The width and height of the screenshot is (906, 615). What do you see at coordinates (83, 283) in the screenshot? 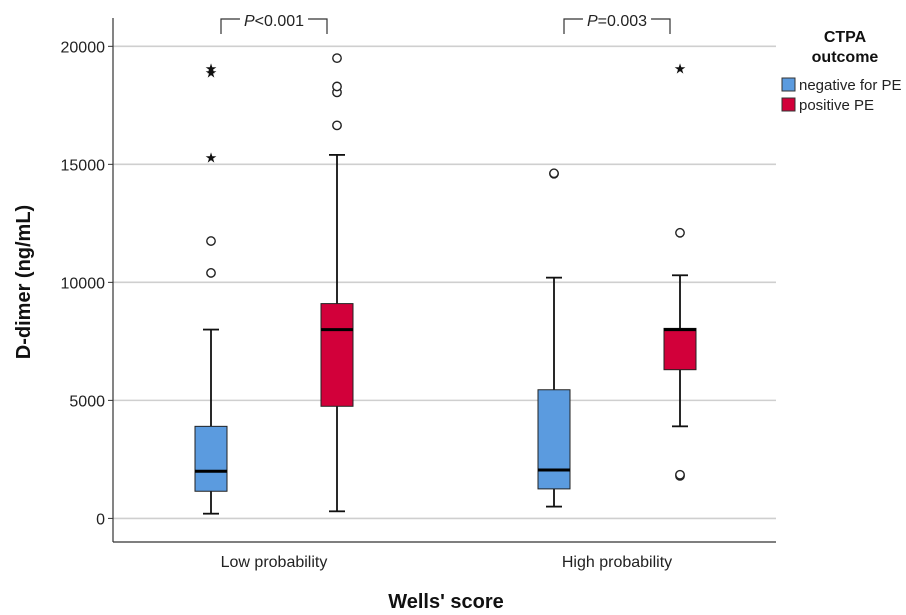
I see `y-tick-label-10000: 10000` at bounding box center [83, 283].